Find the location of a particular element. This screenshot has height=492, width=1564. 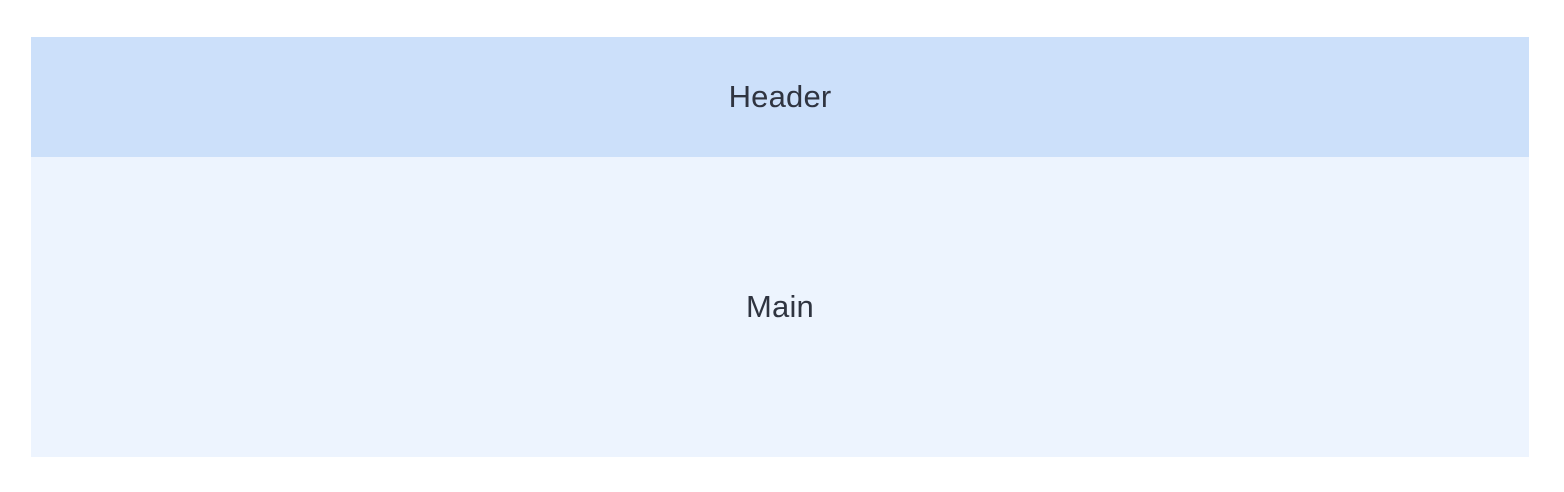

main-label: Main is located at coordinates (780, 306).